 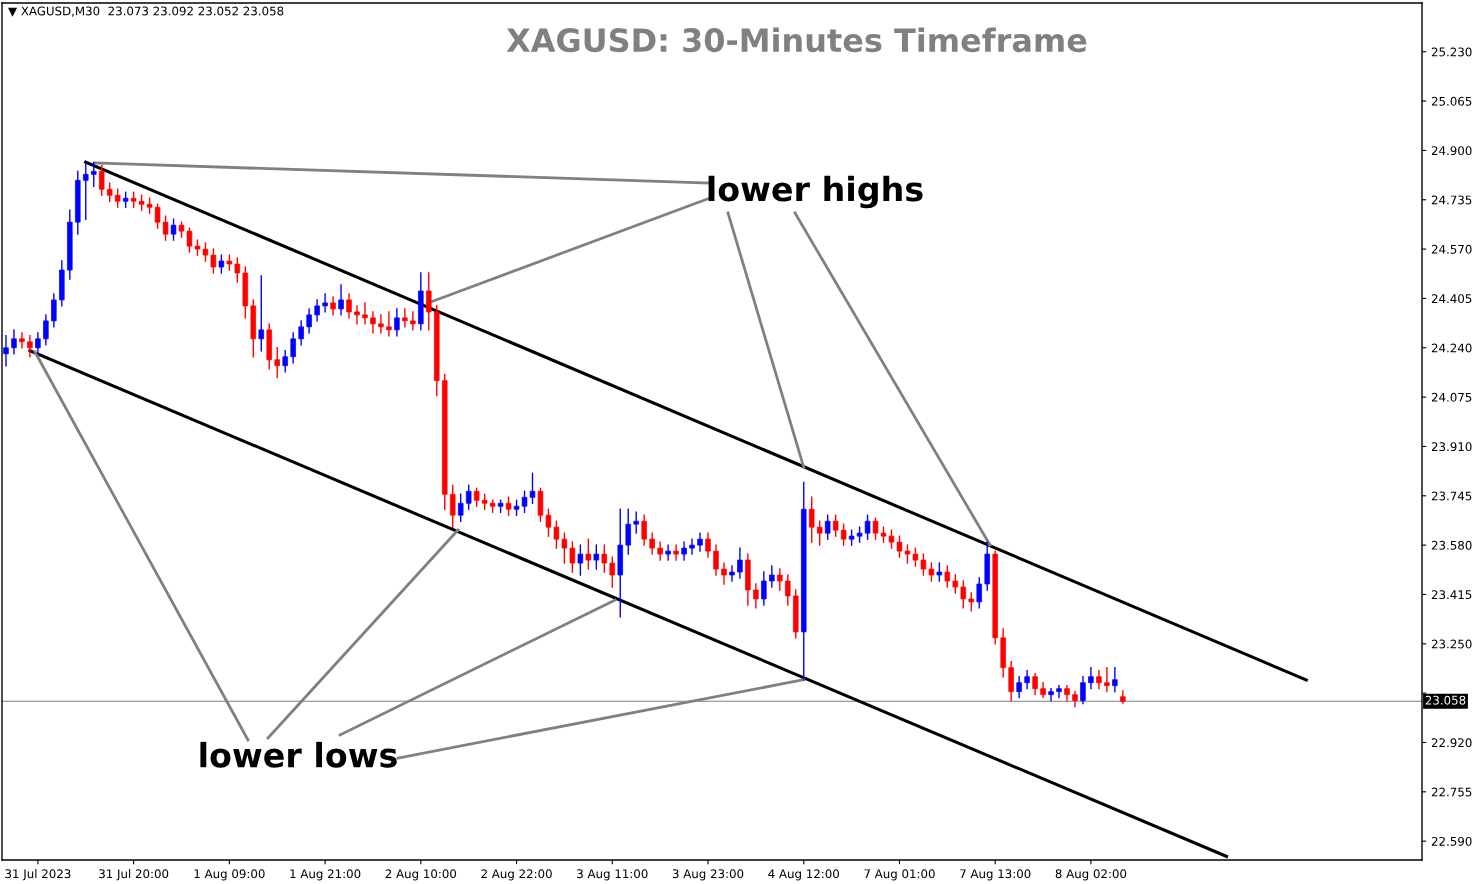 I want to click on x-tick-label: 1 Aug 09:00, so click(x=229, y=875).